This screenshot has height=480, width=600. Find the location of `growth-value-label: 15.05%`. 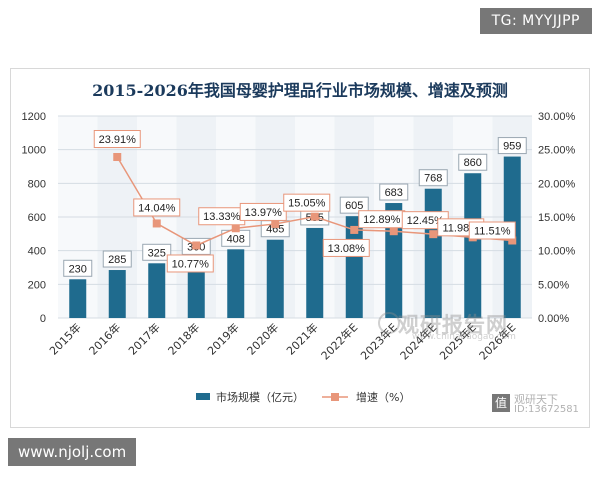

growth-value-label: 15.05% is located at coordinates (307, 204).